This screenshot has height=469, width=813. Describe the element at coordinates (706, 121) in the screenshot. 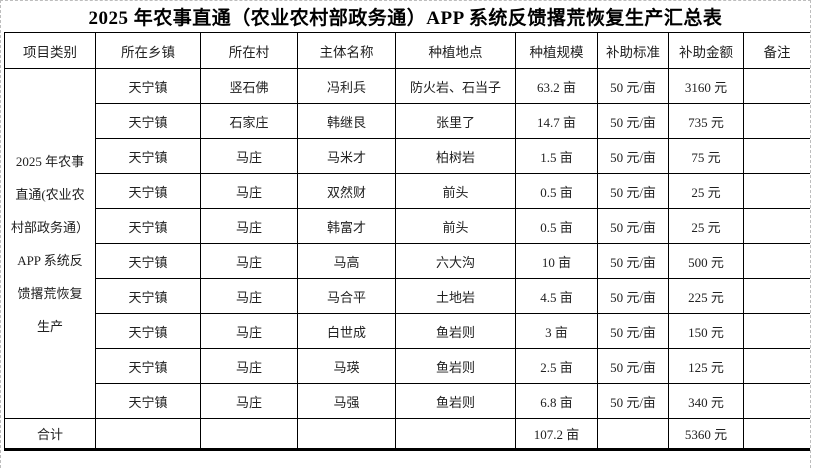

I see `cell-amount: 735 元` at that location.